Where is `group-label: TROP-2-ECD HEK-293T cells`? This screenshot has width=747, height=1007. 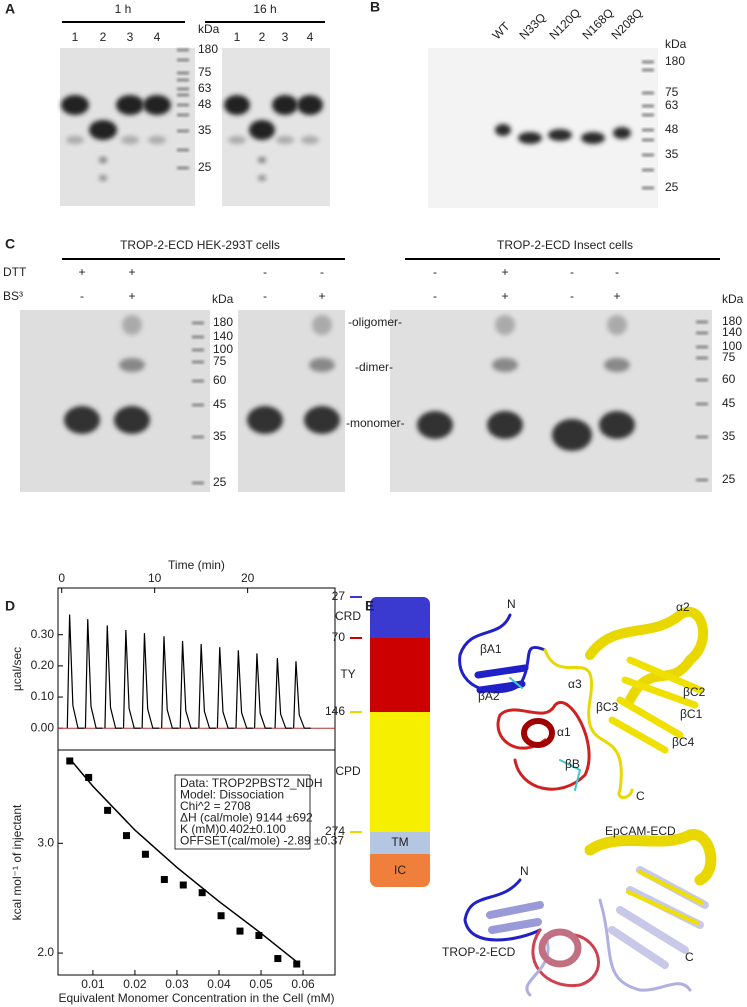 group-label: TROP-2-ECD HEK-293T cells is located at coordinates (200, 245).